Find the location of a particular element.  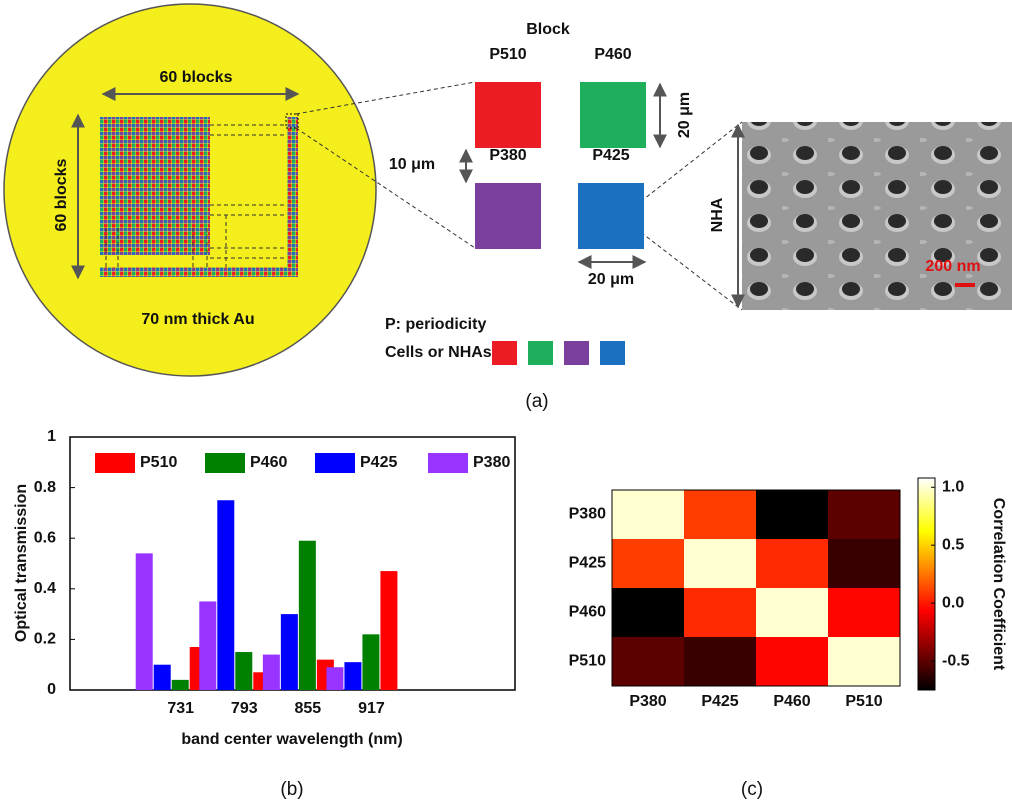

column-label: P380 is located at coordinates (647, 701).